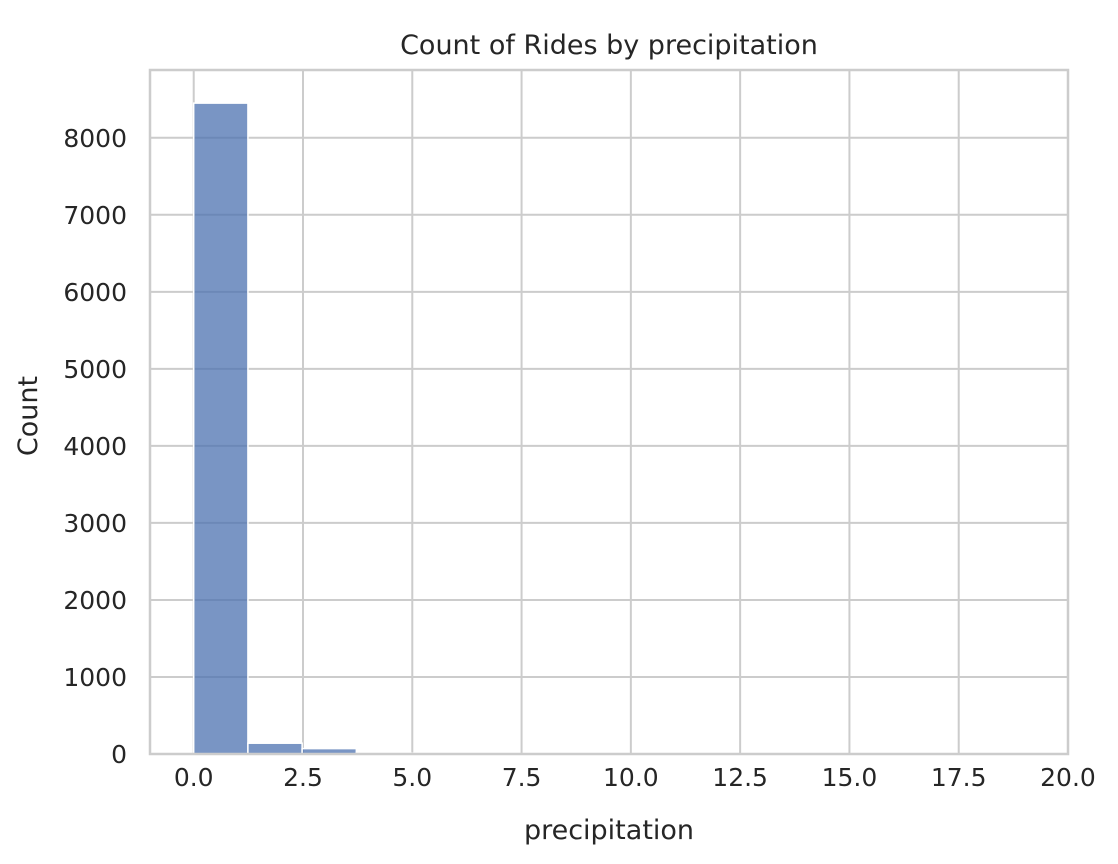 Image resolution: width=1118 pixels, height=864 pixels. What do you see at coordinates (28, 416) in the screenshot?
I see `y-axis-label: Count` at bounding box center [28, 416].